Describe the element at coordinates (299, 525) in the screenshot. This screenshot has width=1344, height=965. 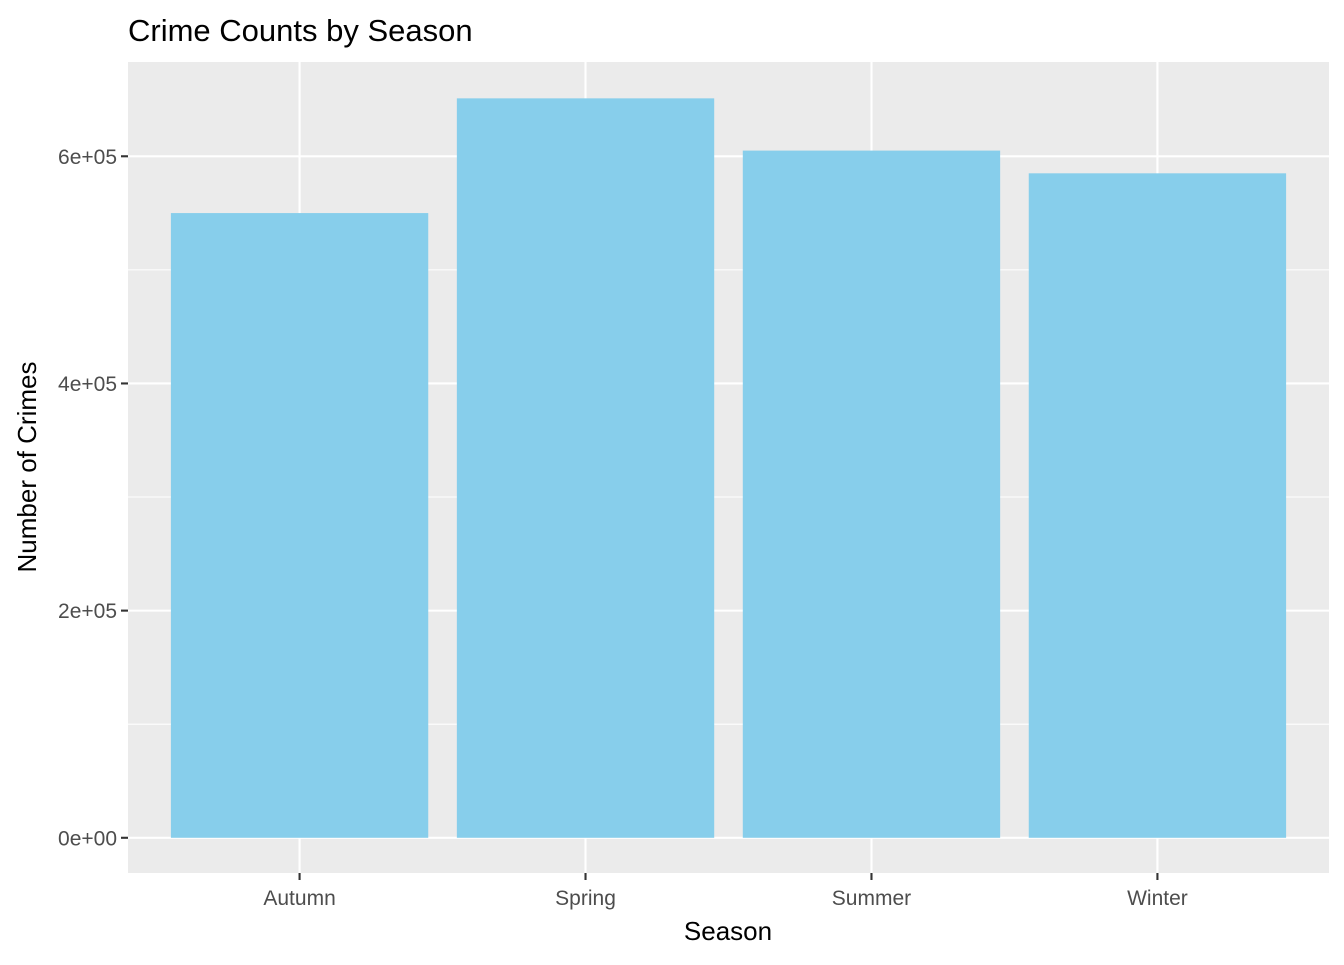
I see `bar-autumn` at that location.